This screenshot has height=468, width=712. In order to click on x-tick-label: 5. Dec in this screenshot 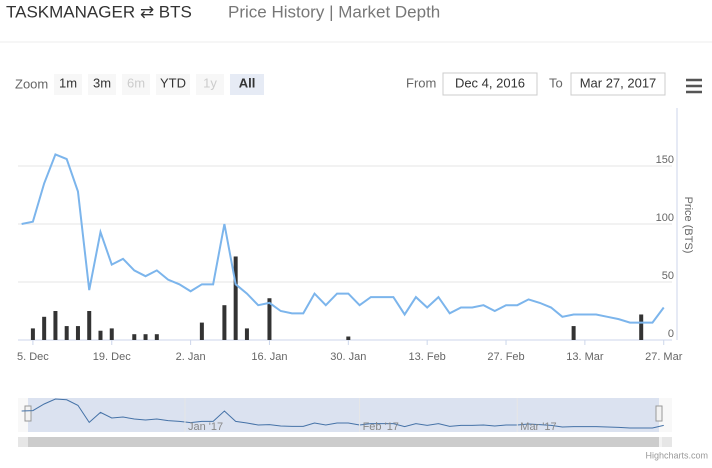, I will do `click(33, 357)`.